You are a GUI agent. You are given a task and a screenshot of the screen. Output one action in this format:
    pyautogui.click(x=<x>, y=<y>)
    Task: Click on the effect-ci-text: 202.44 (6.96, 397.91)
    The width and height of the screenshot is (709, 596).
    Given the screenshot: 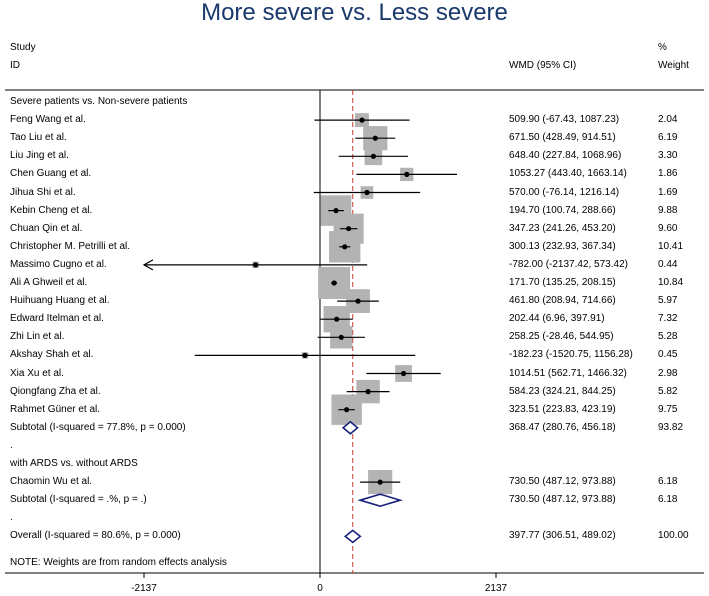 What is the action you would take?
    pyautogui.click(x=557, y=319)
    